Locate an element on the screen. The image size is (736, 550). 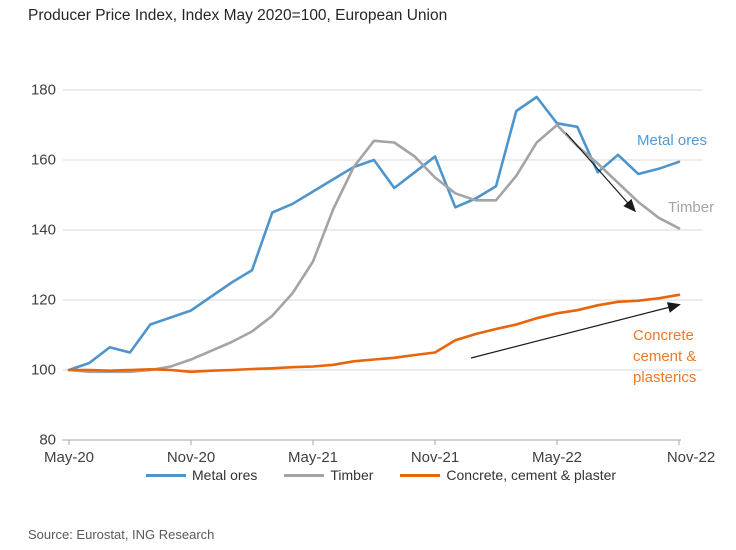
annotation-concrete-line1: Concrete is located at coordinates (663, 335).